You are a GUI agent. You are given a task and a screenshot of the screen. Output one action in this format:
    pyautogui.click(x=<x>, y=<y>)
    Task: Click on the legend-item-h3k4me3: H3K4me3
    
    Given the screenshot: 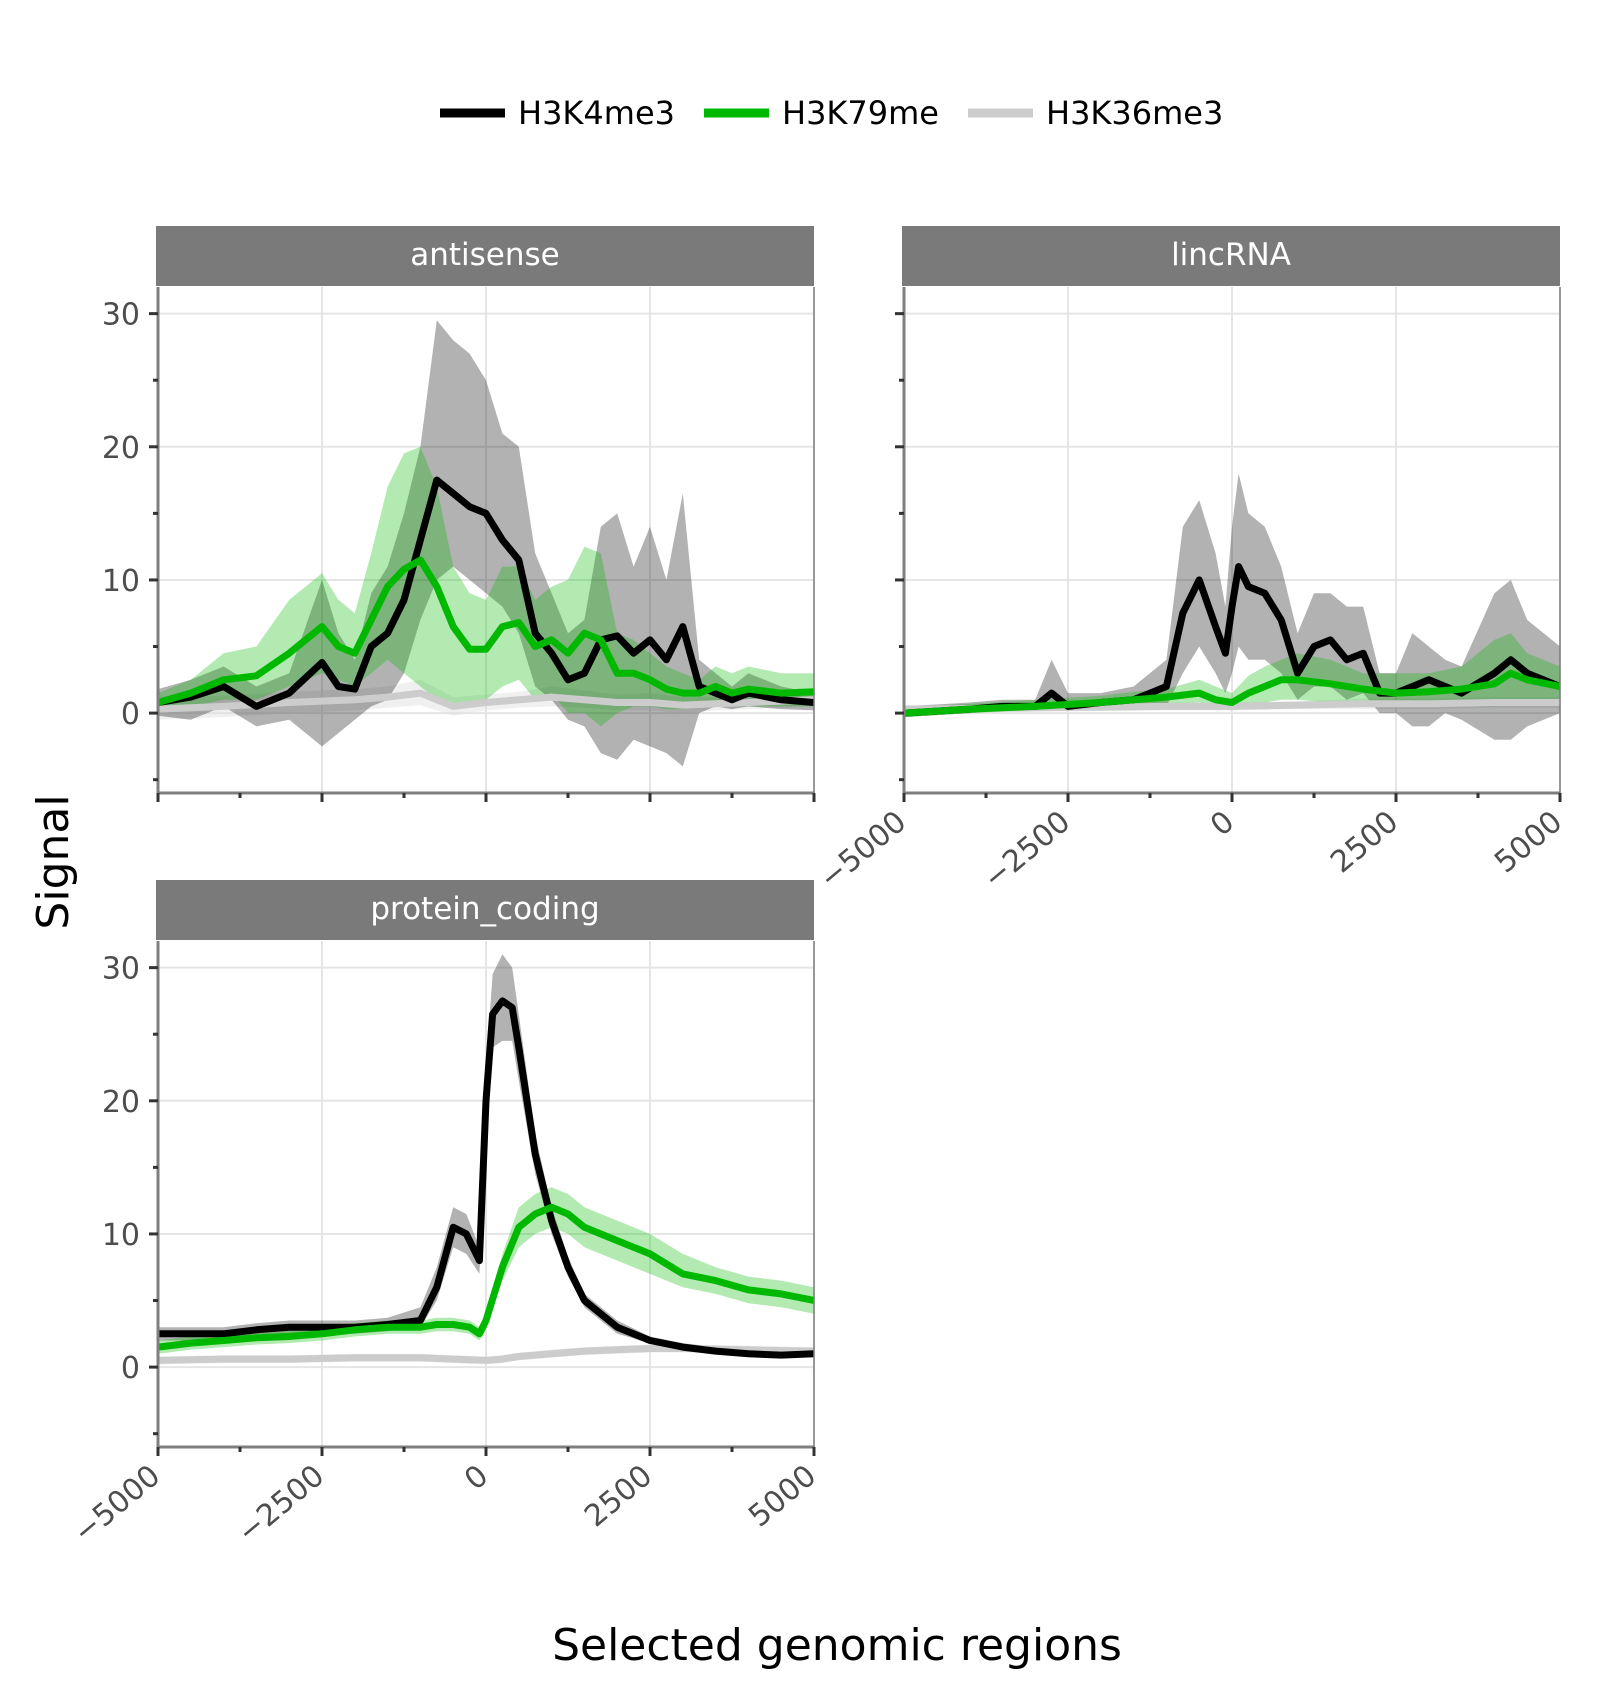 What is the action you would take?
    pyautogui.click(x=557, y=113)
    